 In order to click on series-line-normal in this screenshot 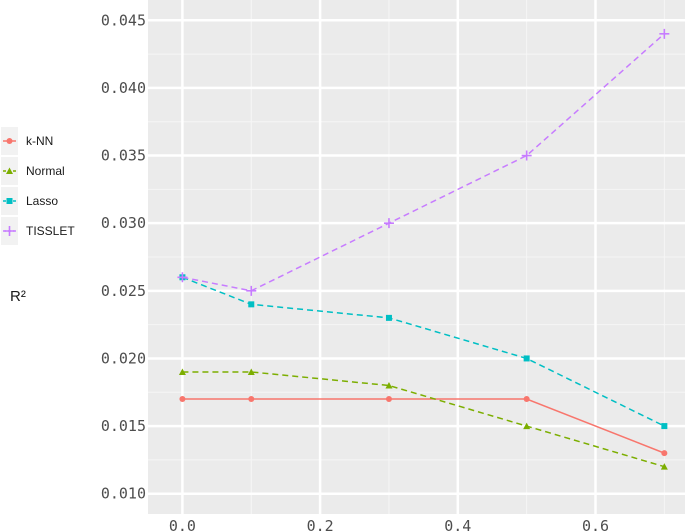, I will do `click(423, 419)`.